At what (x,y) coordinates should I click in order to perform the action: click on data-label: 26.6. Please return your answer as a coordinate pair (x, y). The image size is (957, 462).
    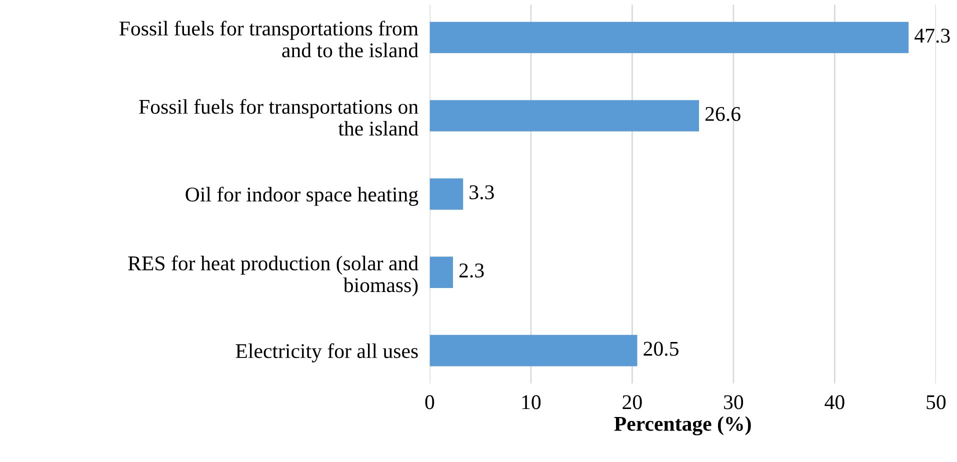
    Looking at the image, I should click on (722, 114).